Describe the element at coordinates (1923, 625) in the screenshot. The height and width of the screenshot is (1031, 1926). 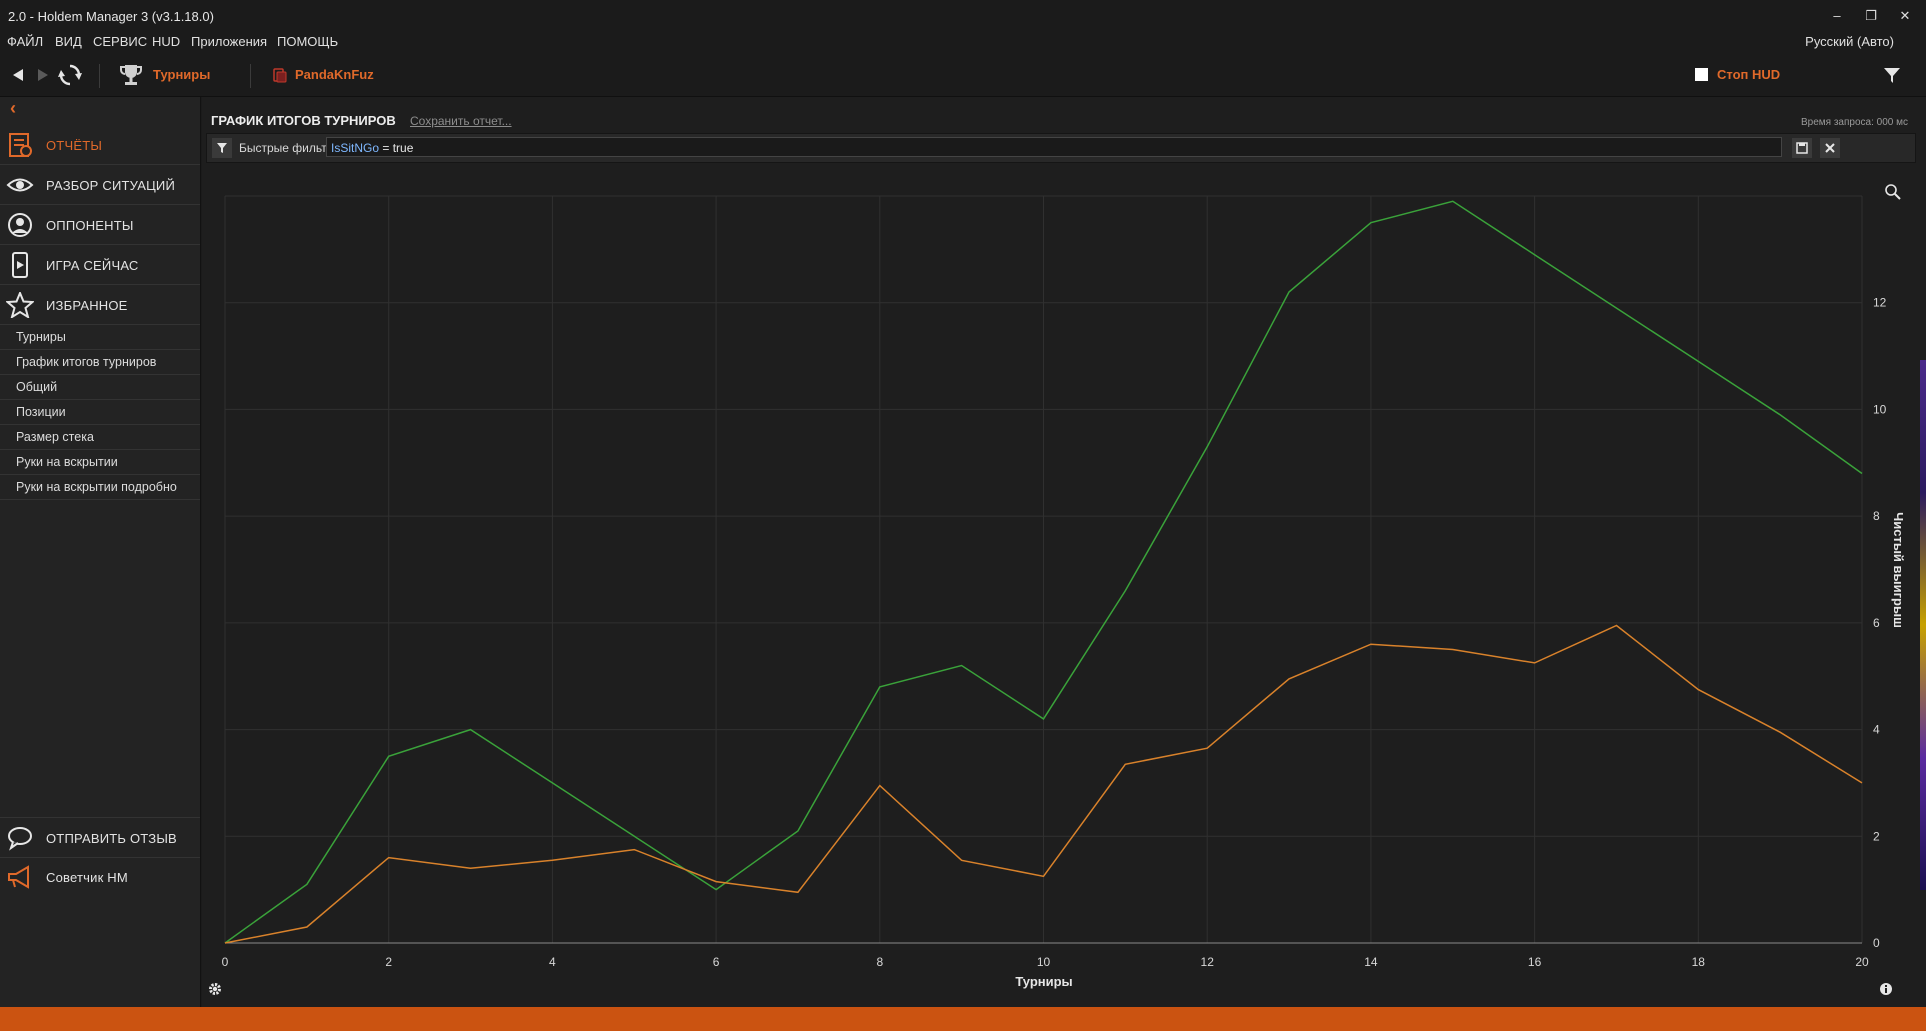
I see `background-window-edge` at that location.